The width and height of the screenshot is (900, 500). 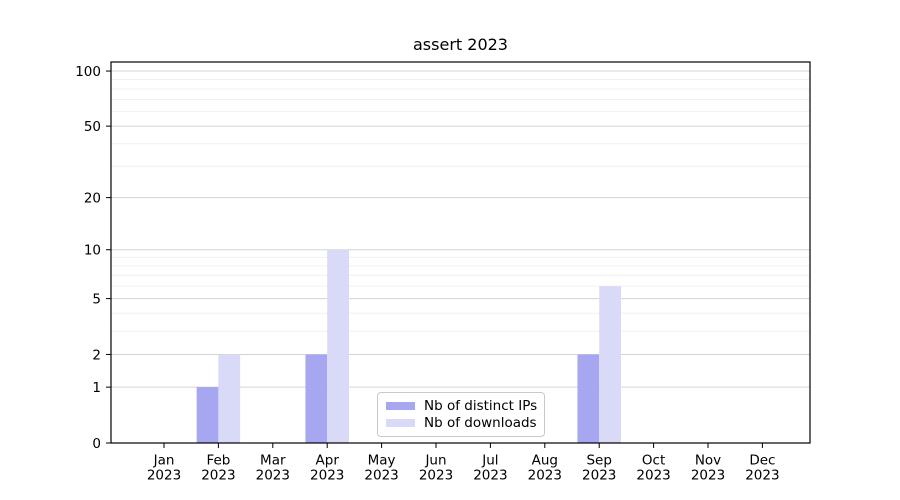 What do you see at coordinates (708, 461) in the screenshot?
I see `x-tick-label-month: Nov` at bounding box center [708, 461].